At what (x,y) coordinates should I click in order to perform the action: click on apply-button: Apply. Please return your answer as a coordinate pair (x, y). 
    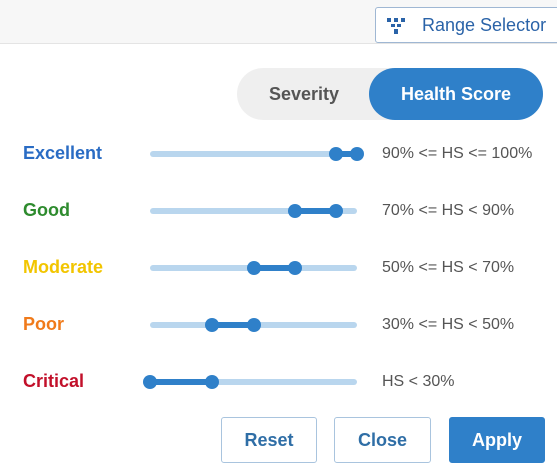
    Looking at the image, I should click on (497, 440).